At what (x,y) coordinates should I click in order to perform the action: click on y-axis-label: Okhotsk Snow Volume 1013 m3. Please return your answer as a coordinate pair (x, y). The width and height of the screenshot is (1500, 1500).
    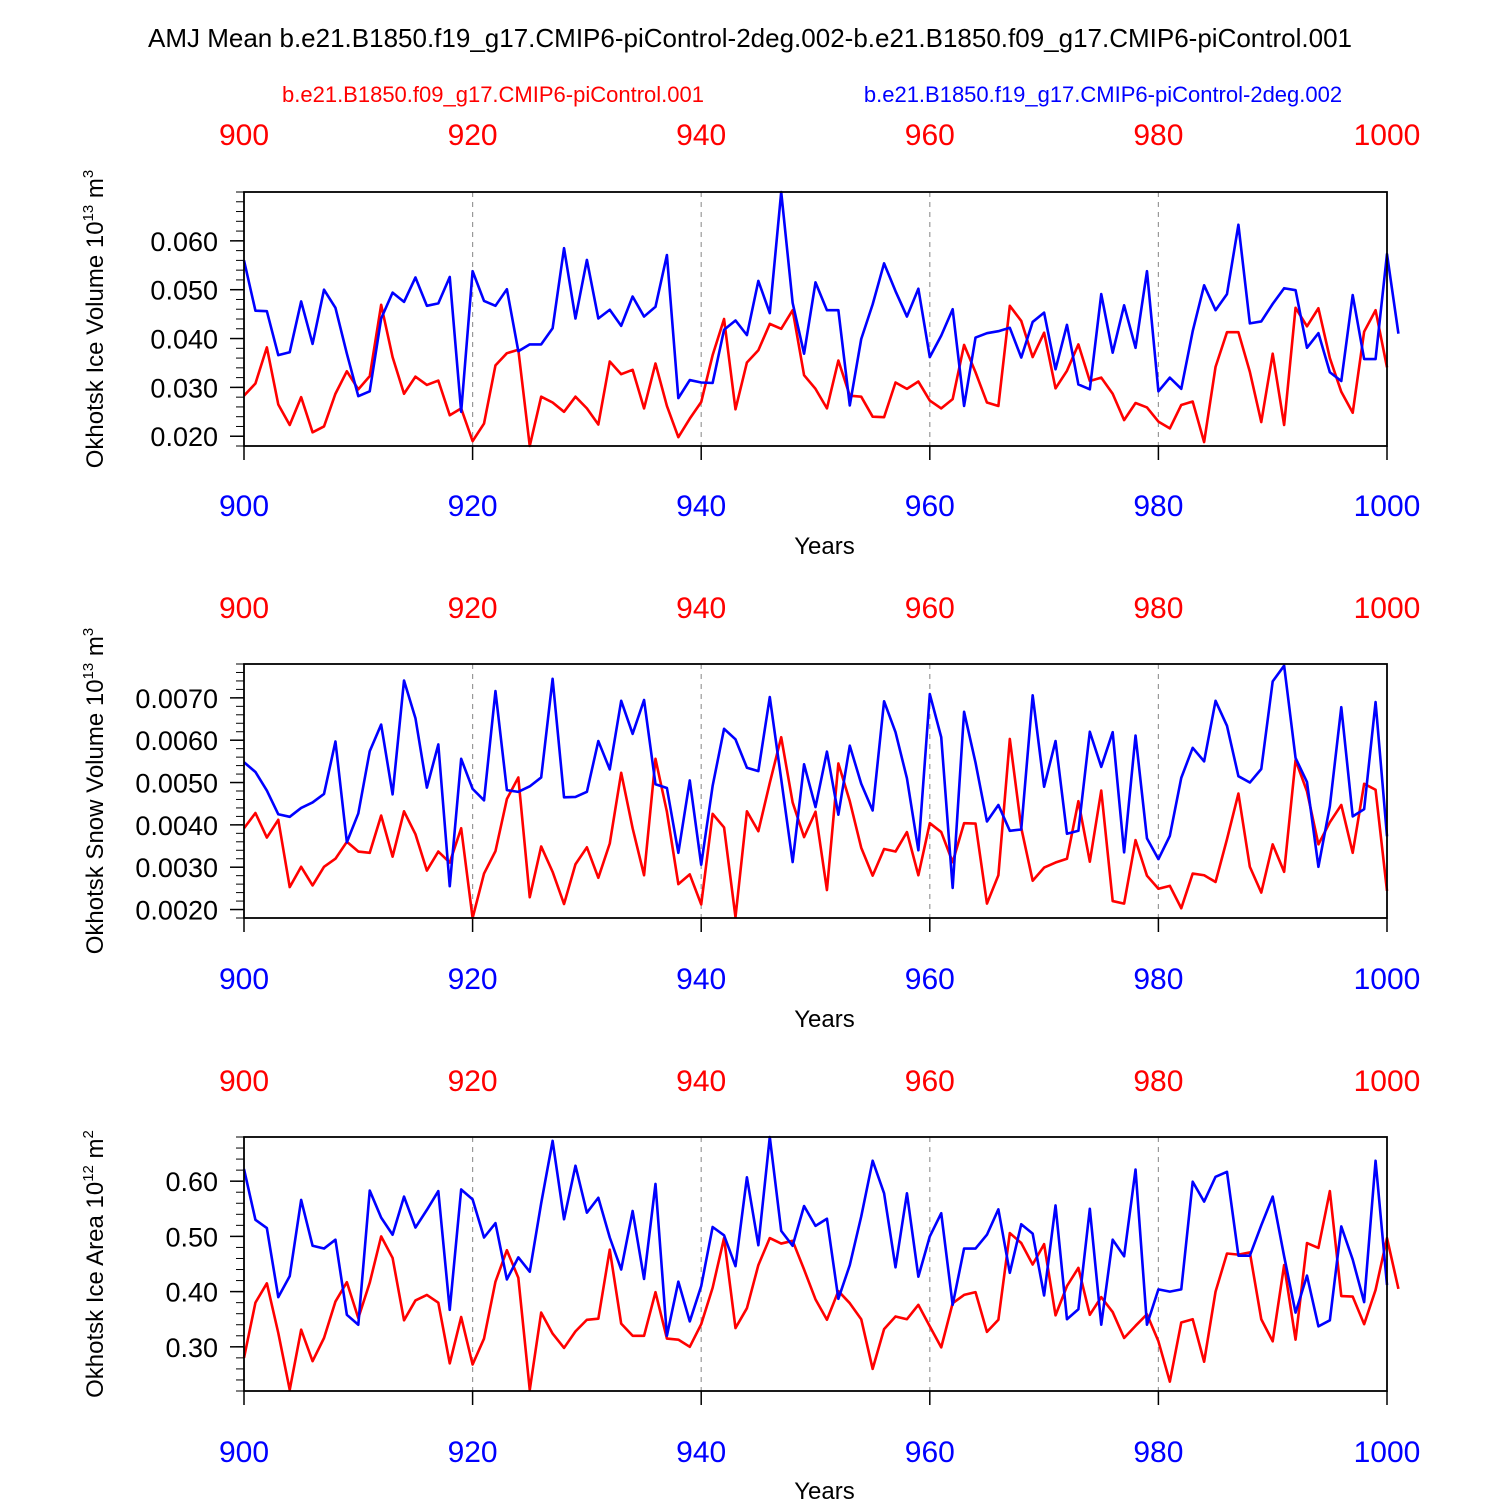
    Looking at the image, I should click on (94, 791).